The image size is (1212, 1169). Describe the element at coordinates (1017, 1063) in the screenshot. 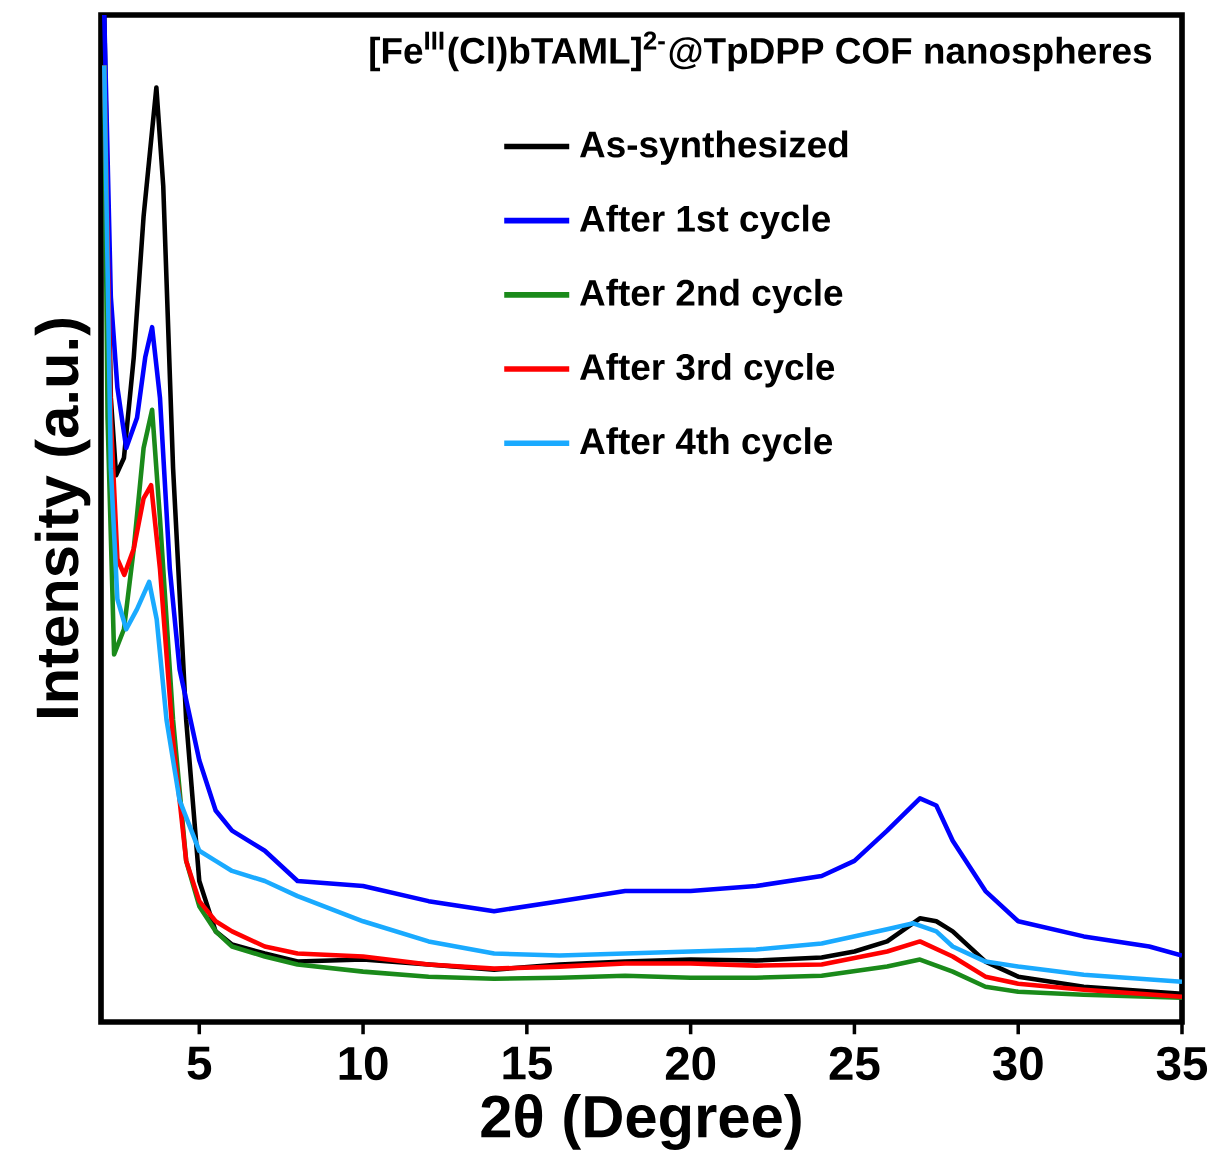

I see `x-tick-label: 30` at that location.